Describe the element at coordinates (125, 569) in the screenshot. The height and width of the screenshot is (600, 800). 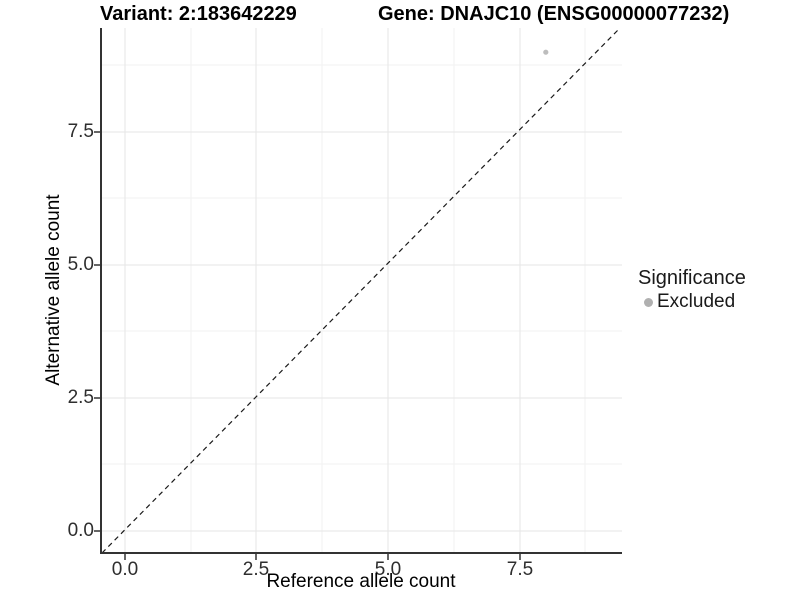
I see `x-tick-label-0.0: 0.0` at that location.